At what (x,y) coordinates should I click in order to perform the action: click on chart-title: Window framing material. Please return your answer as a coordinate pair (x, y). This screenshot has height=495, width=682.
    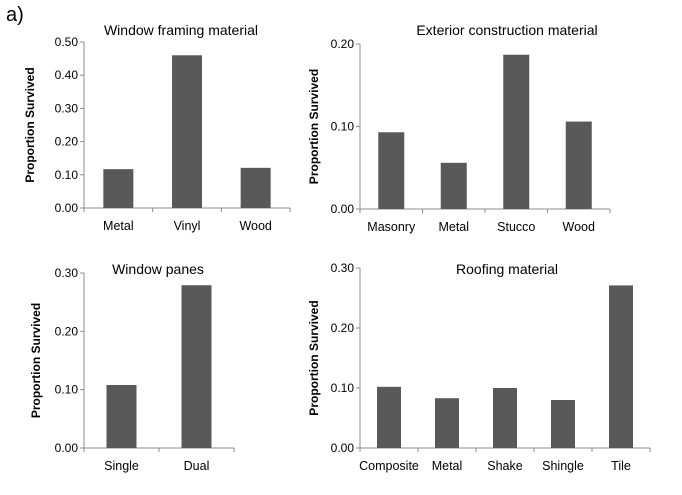
    Looking at the image, I should click on (181, 30).